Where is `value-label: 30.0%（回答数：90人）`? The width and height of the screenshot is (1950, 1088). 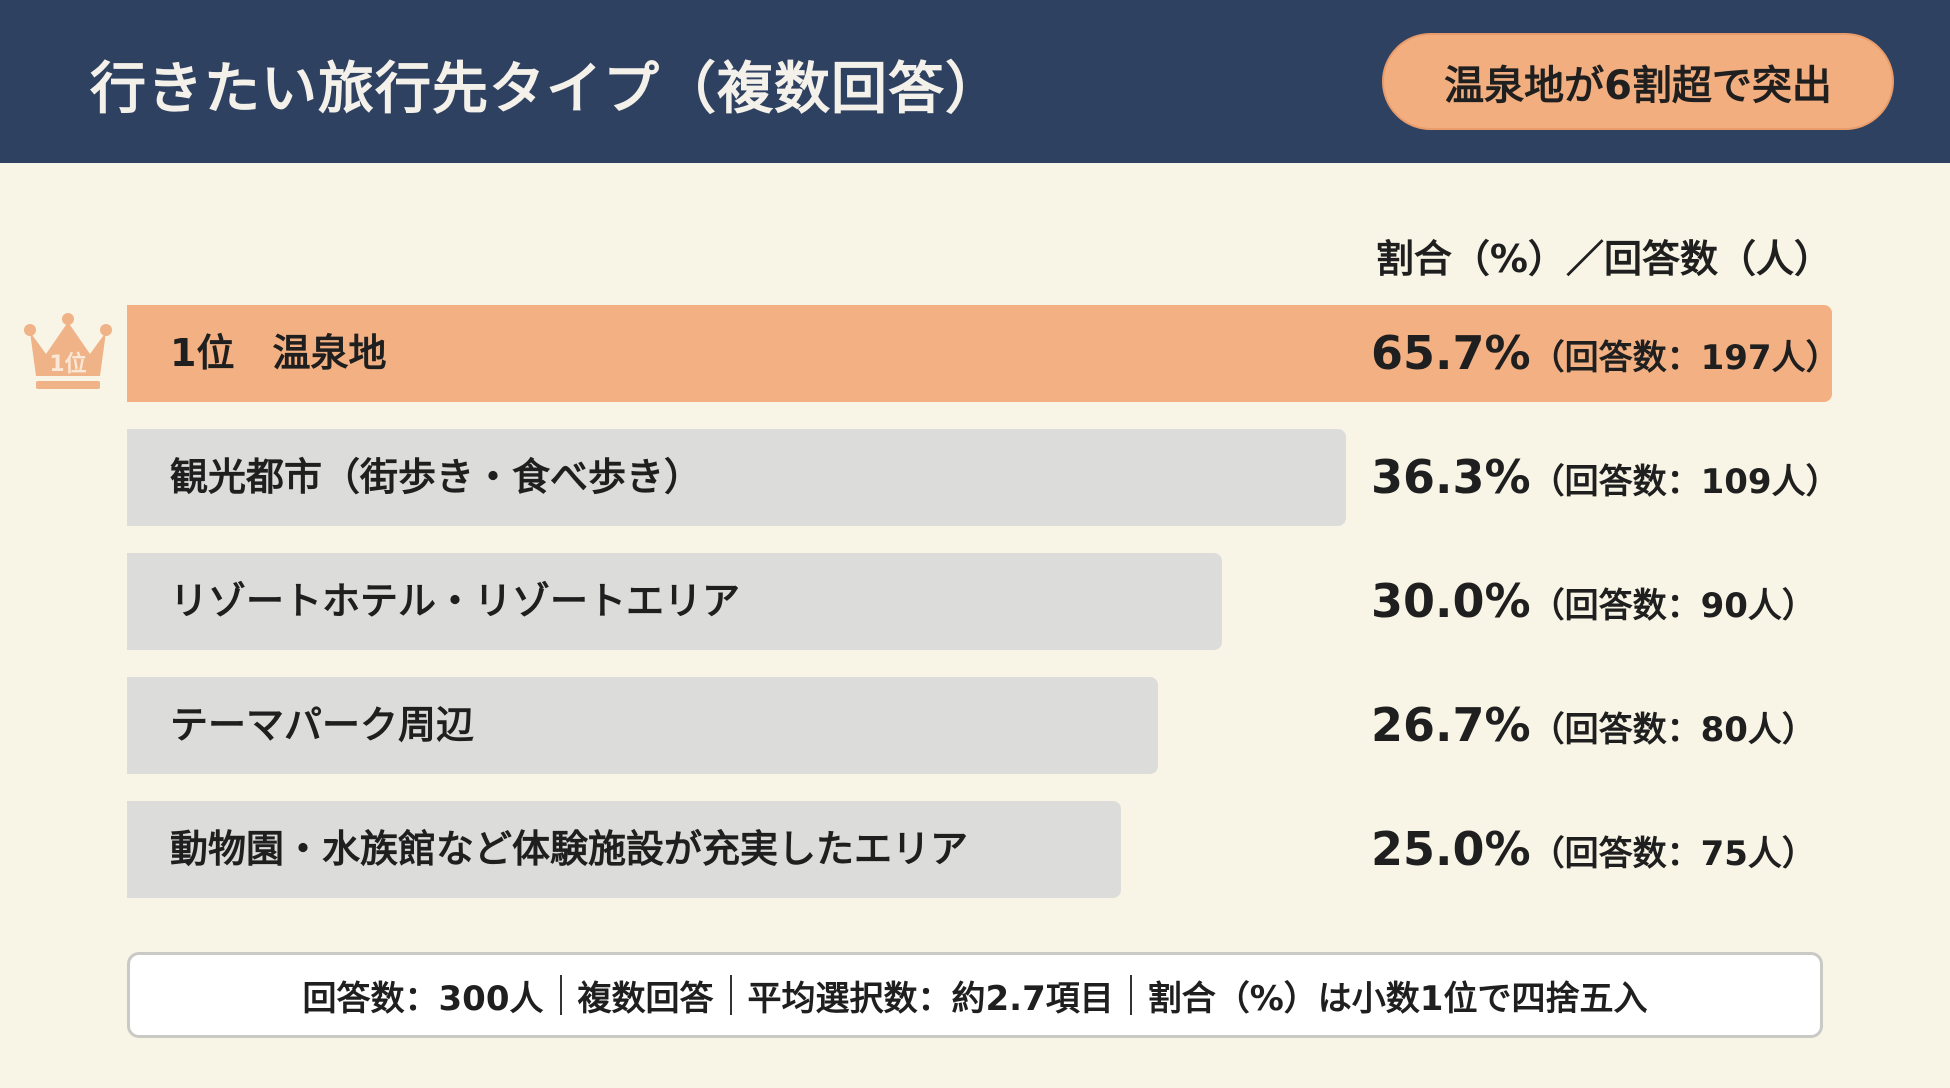
value-label: 30.0%（回答数：90人） is located at coordinates (1593, 606).